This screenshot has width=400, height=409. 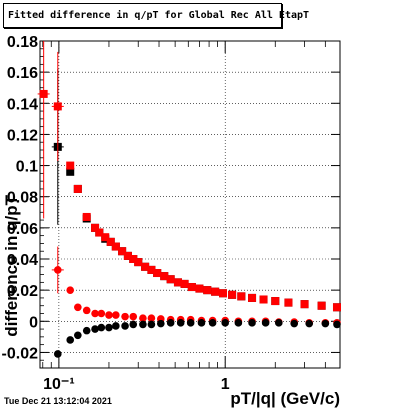 What do you see at coordinates (22, 135) in the screenshot?
I see `y-tick-label: 0.12` at bounding box center [22, 135].